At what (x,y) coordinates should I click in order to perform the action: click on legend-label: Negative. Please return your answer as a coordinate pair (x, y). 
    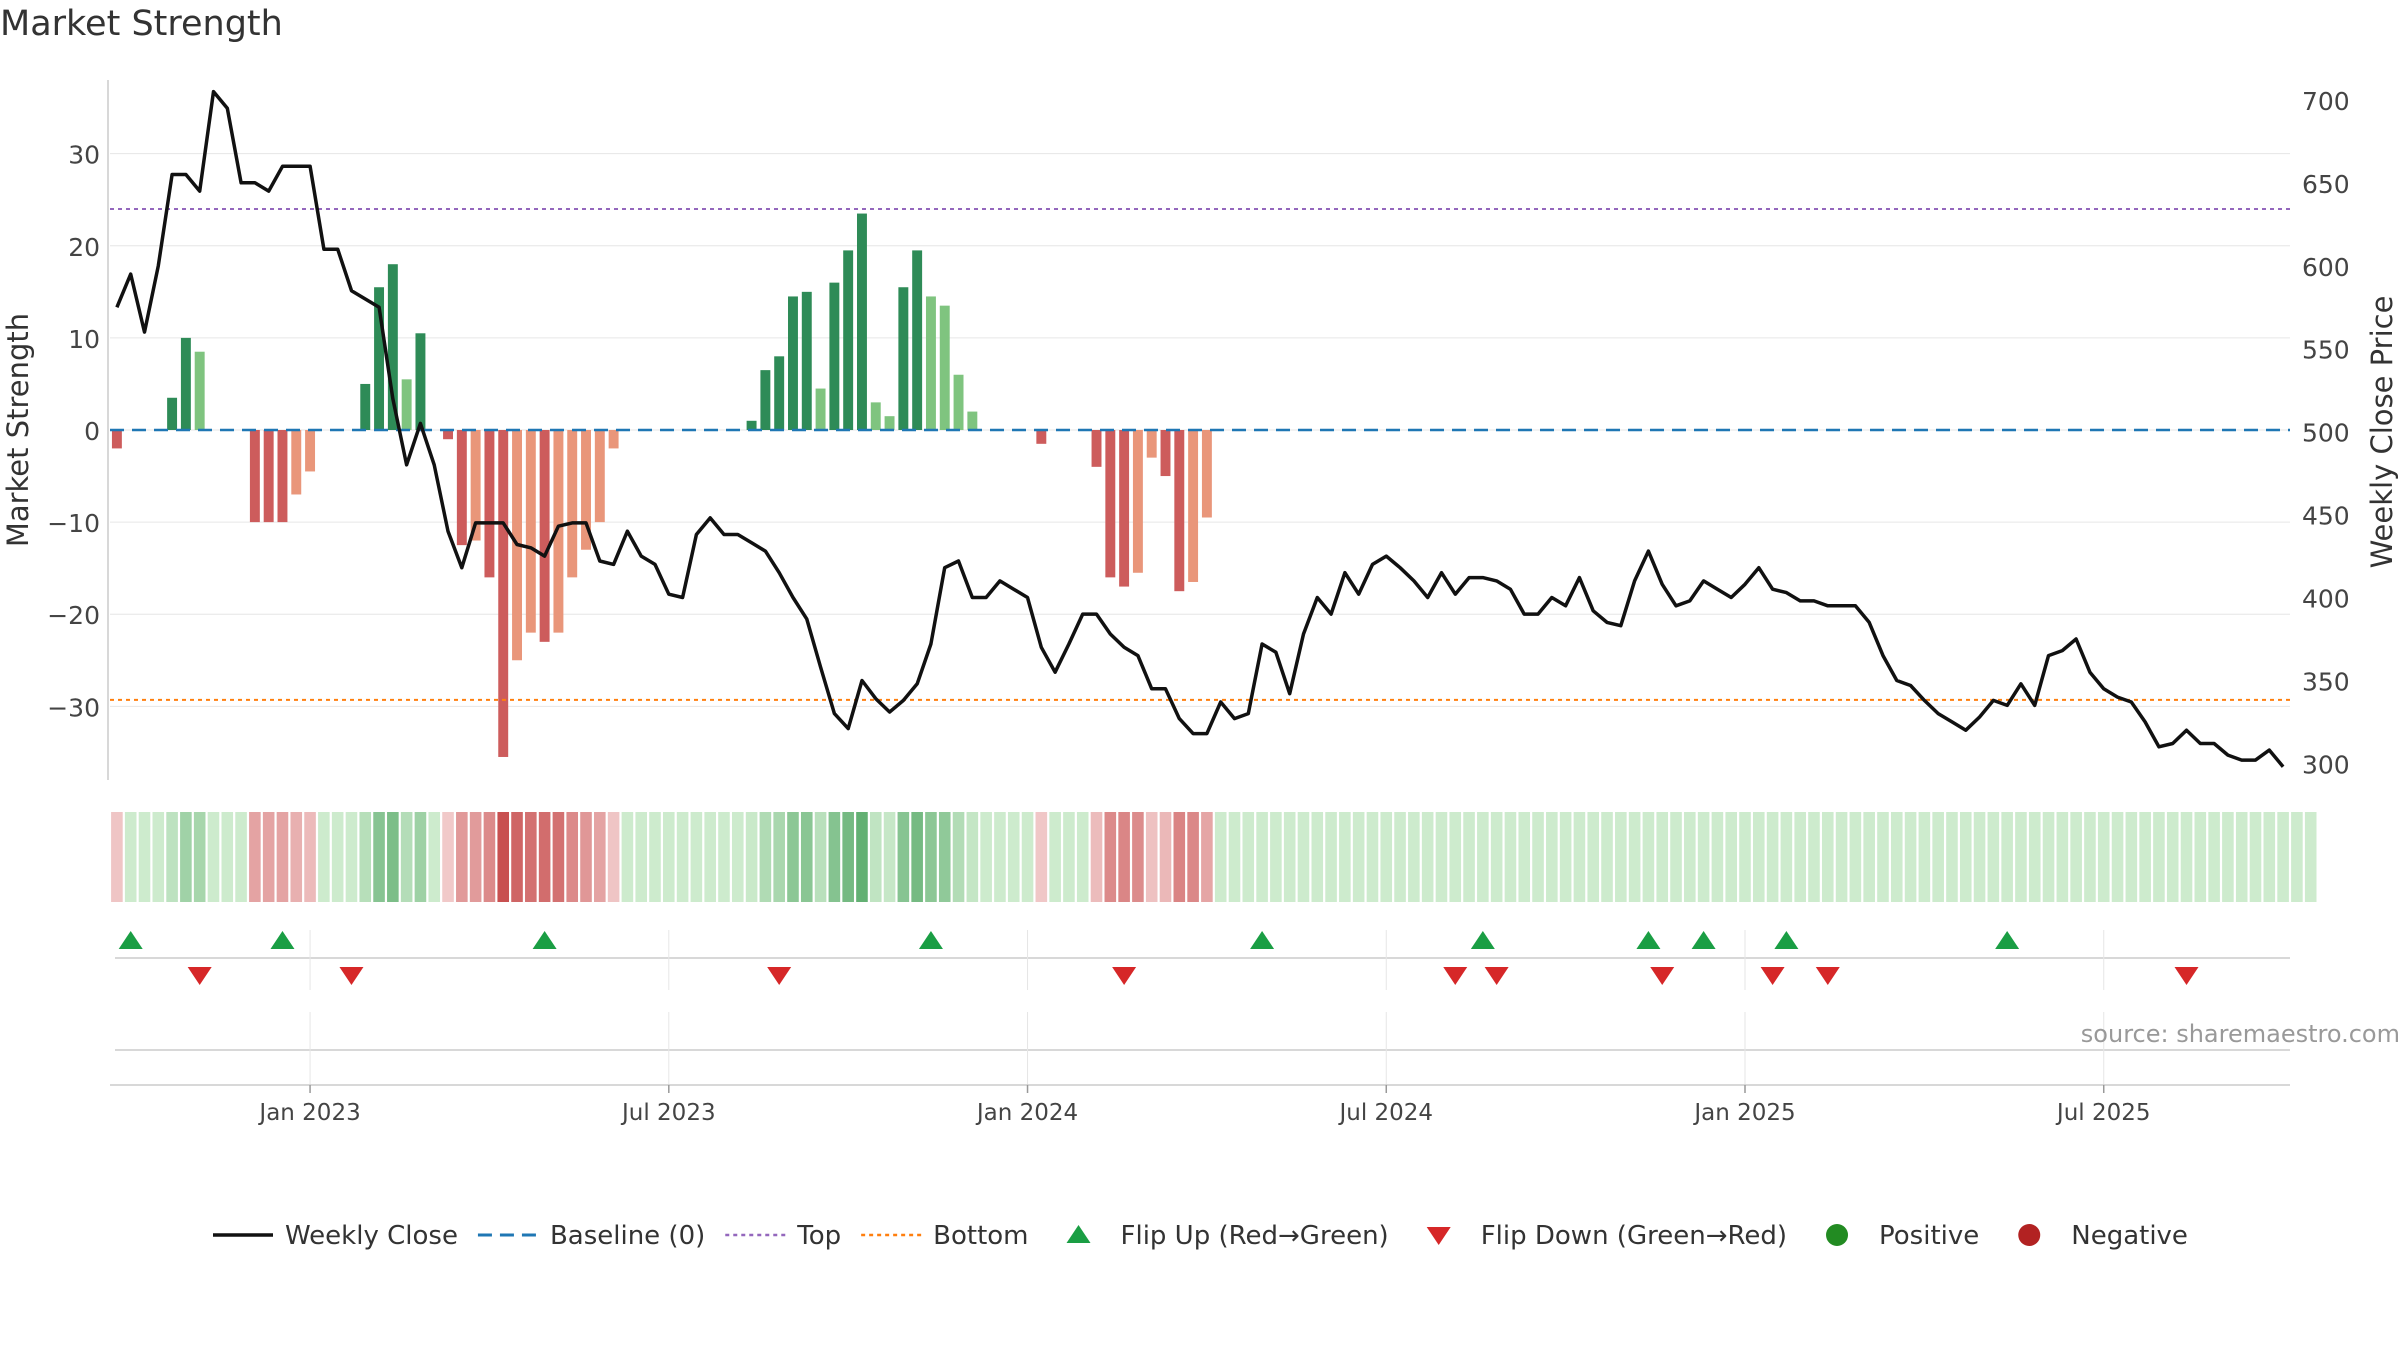
    Looking at the image, I should click on (2129, 1236).